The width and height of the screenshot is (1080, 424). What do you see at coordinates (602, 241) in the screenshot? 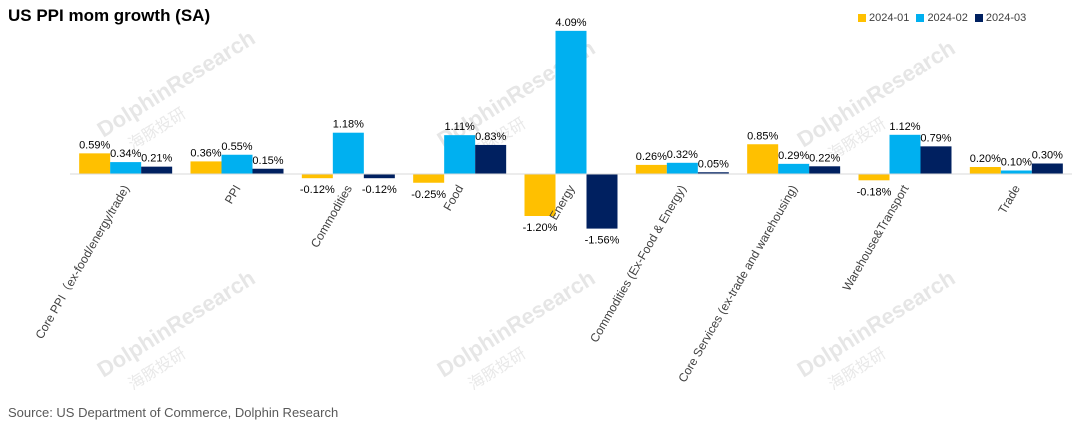
I see `data-label: -1.56%` at bounding box center [602, 241].